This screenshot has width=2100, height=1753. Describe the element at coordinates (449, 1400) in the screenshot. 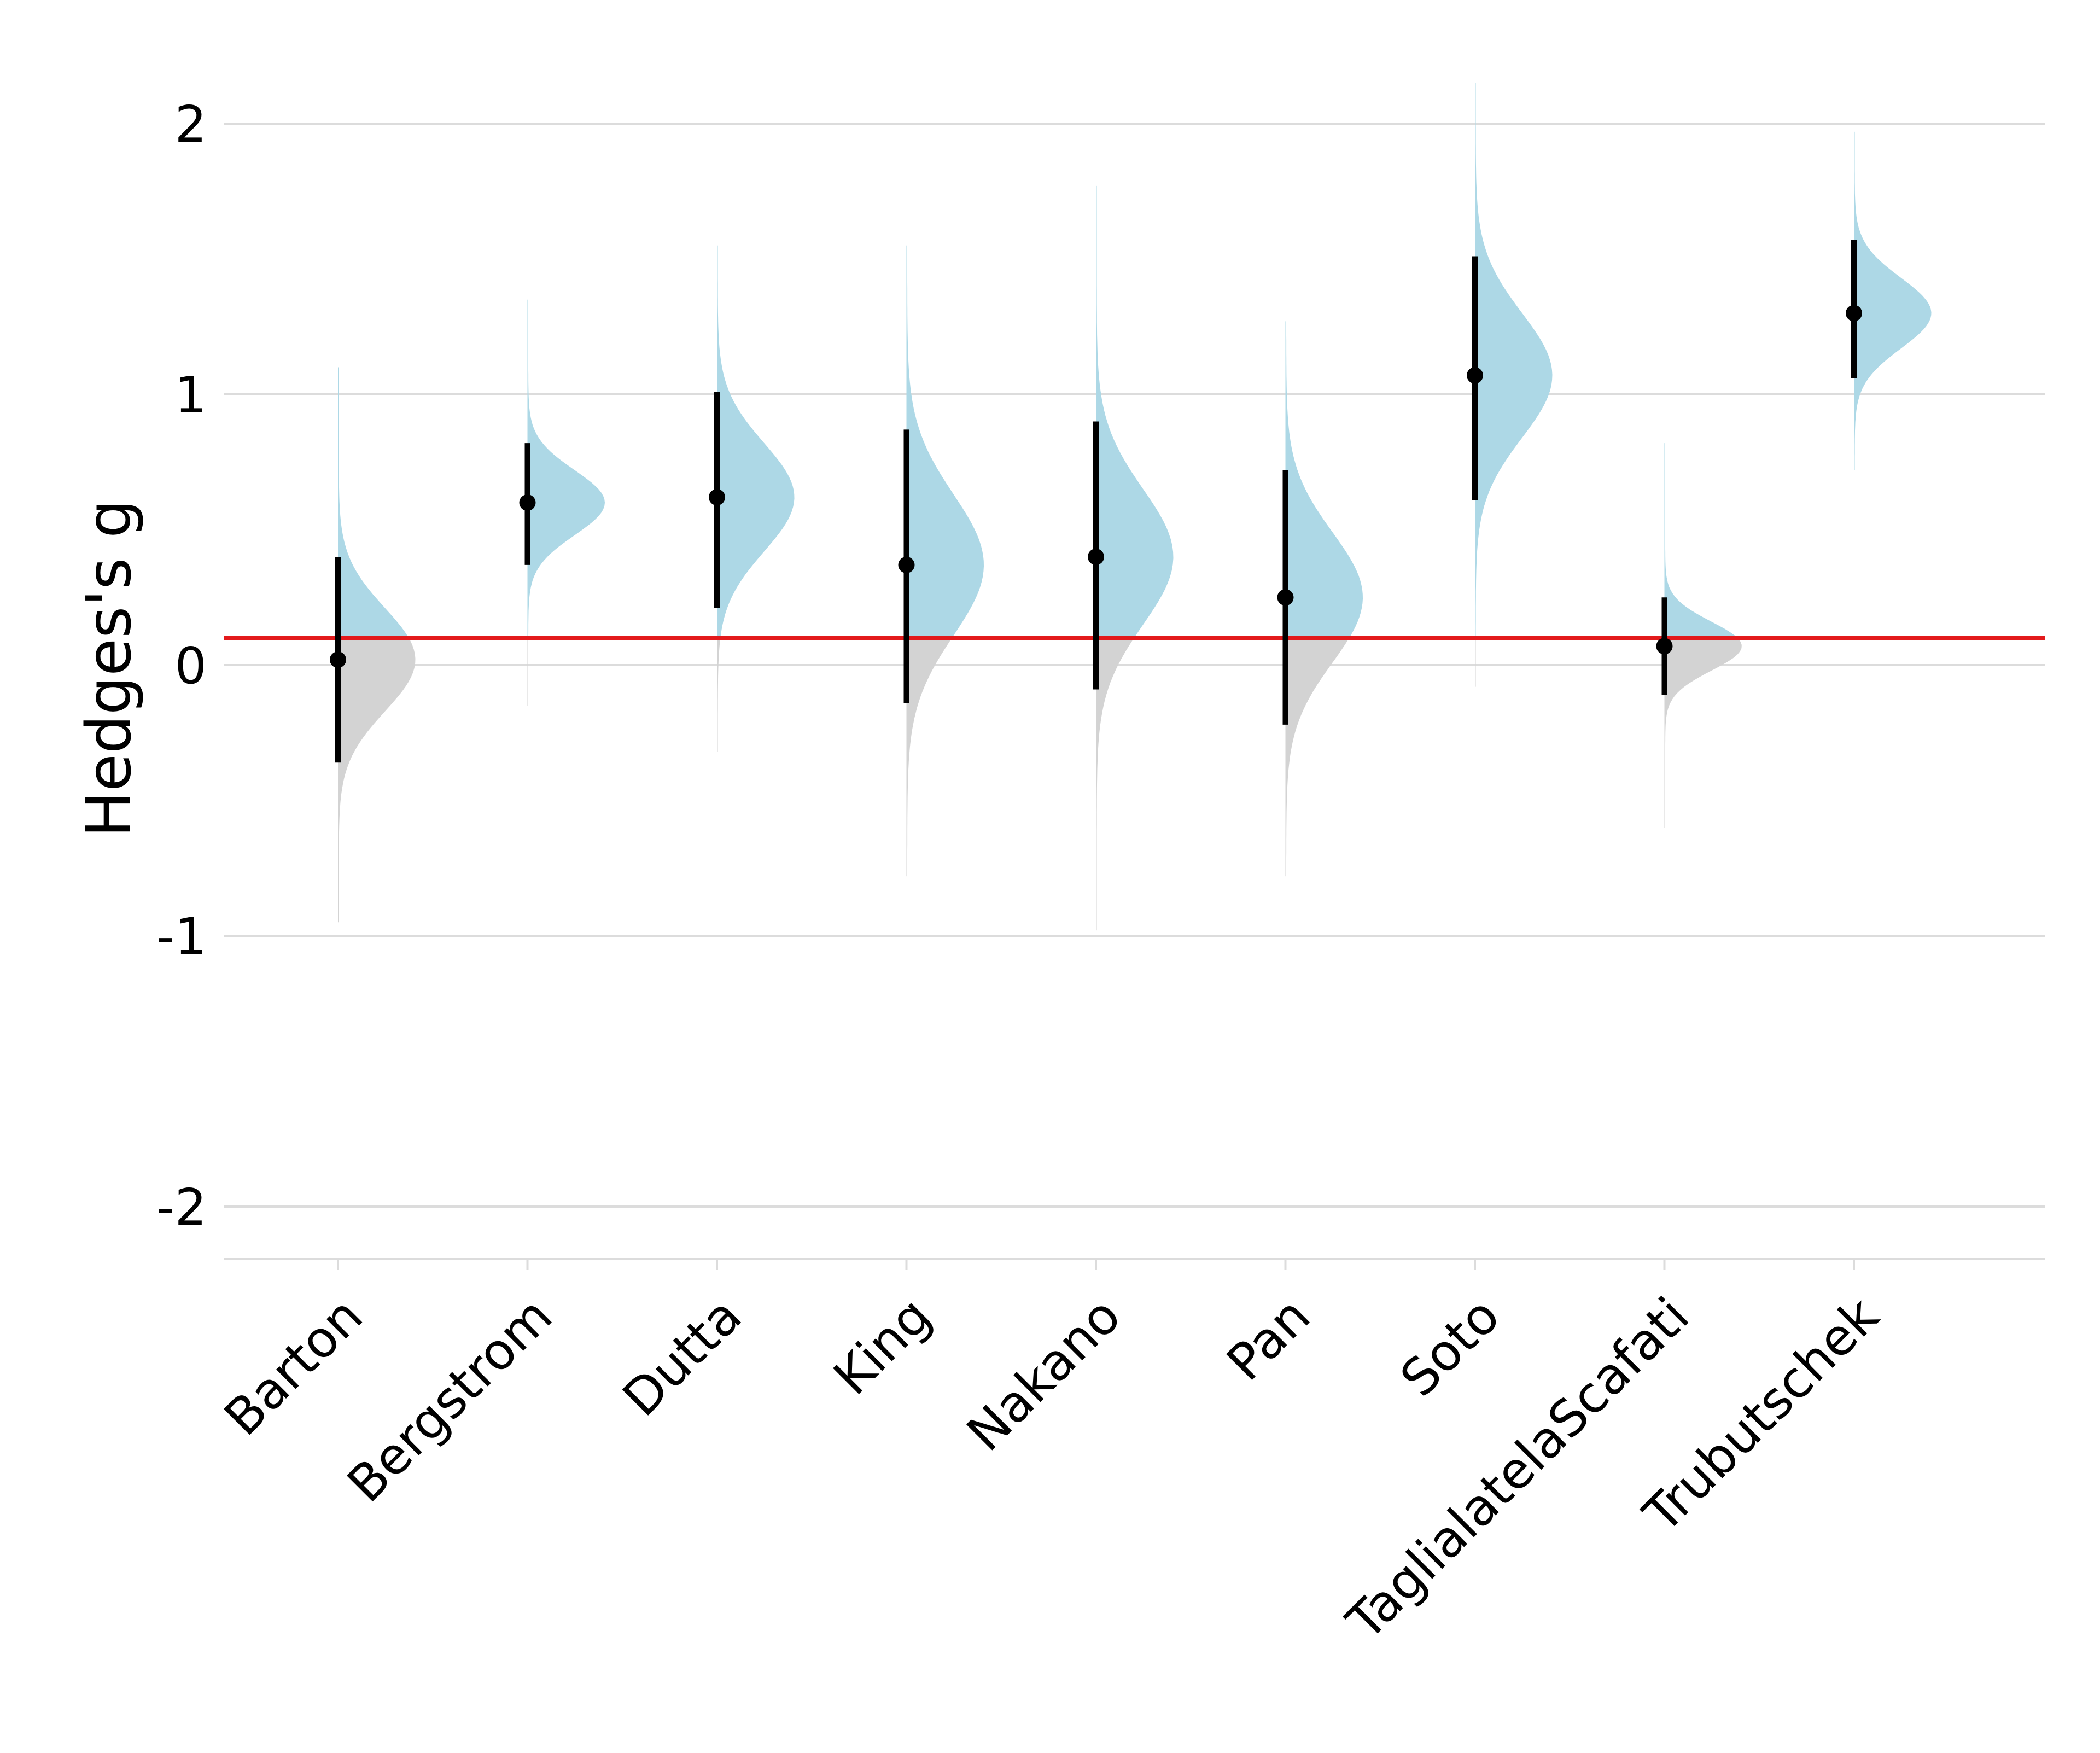

I see `x-tick-label: Bergstrom` at that location.